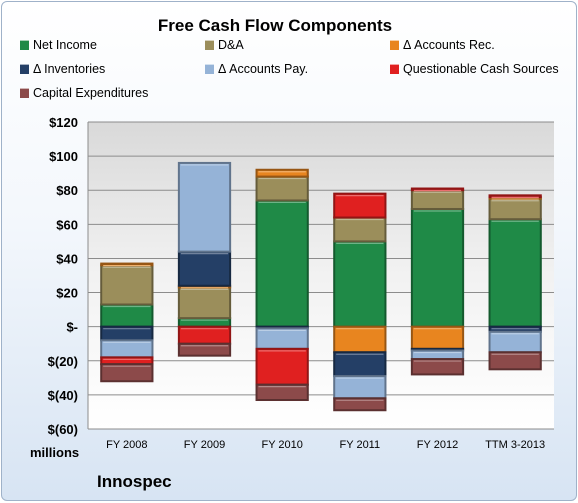 This screenshot has width=578, height=503. I want to click on x-tick-label: FY 2011, so click(360, 445).